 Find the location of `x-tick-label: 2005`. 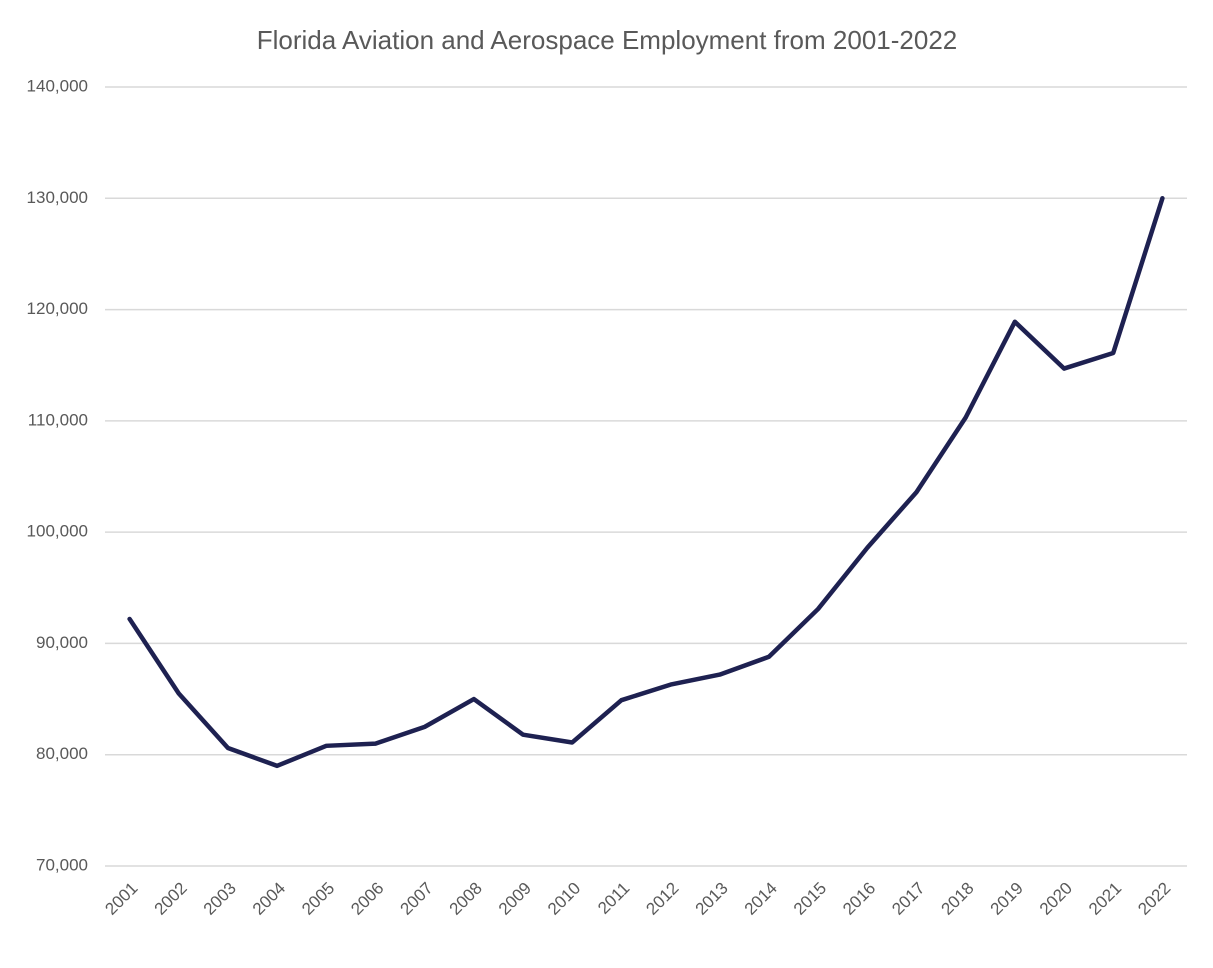

x-tick-label: 2005 is located at coordinates (318, 899).